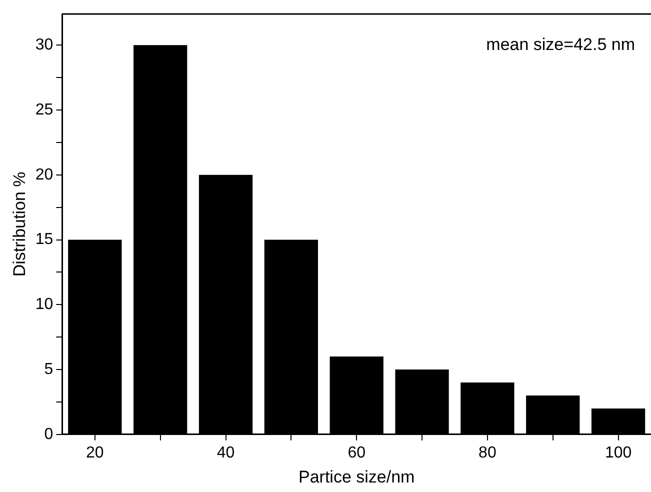  Describe the element at coordinates (49, 369) in the screenshot. I see `y-tick-label: 5` at that location.